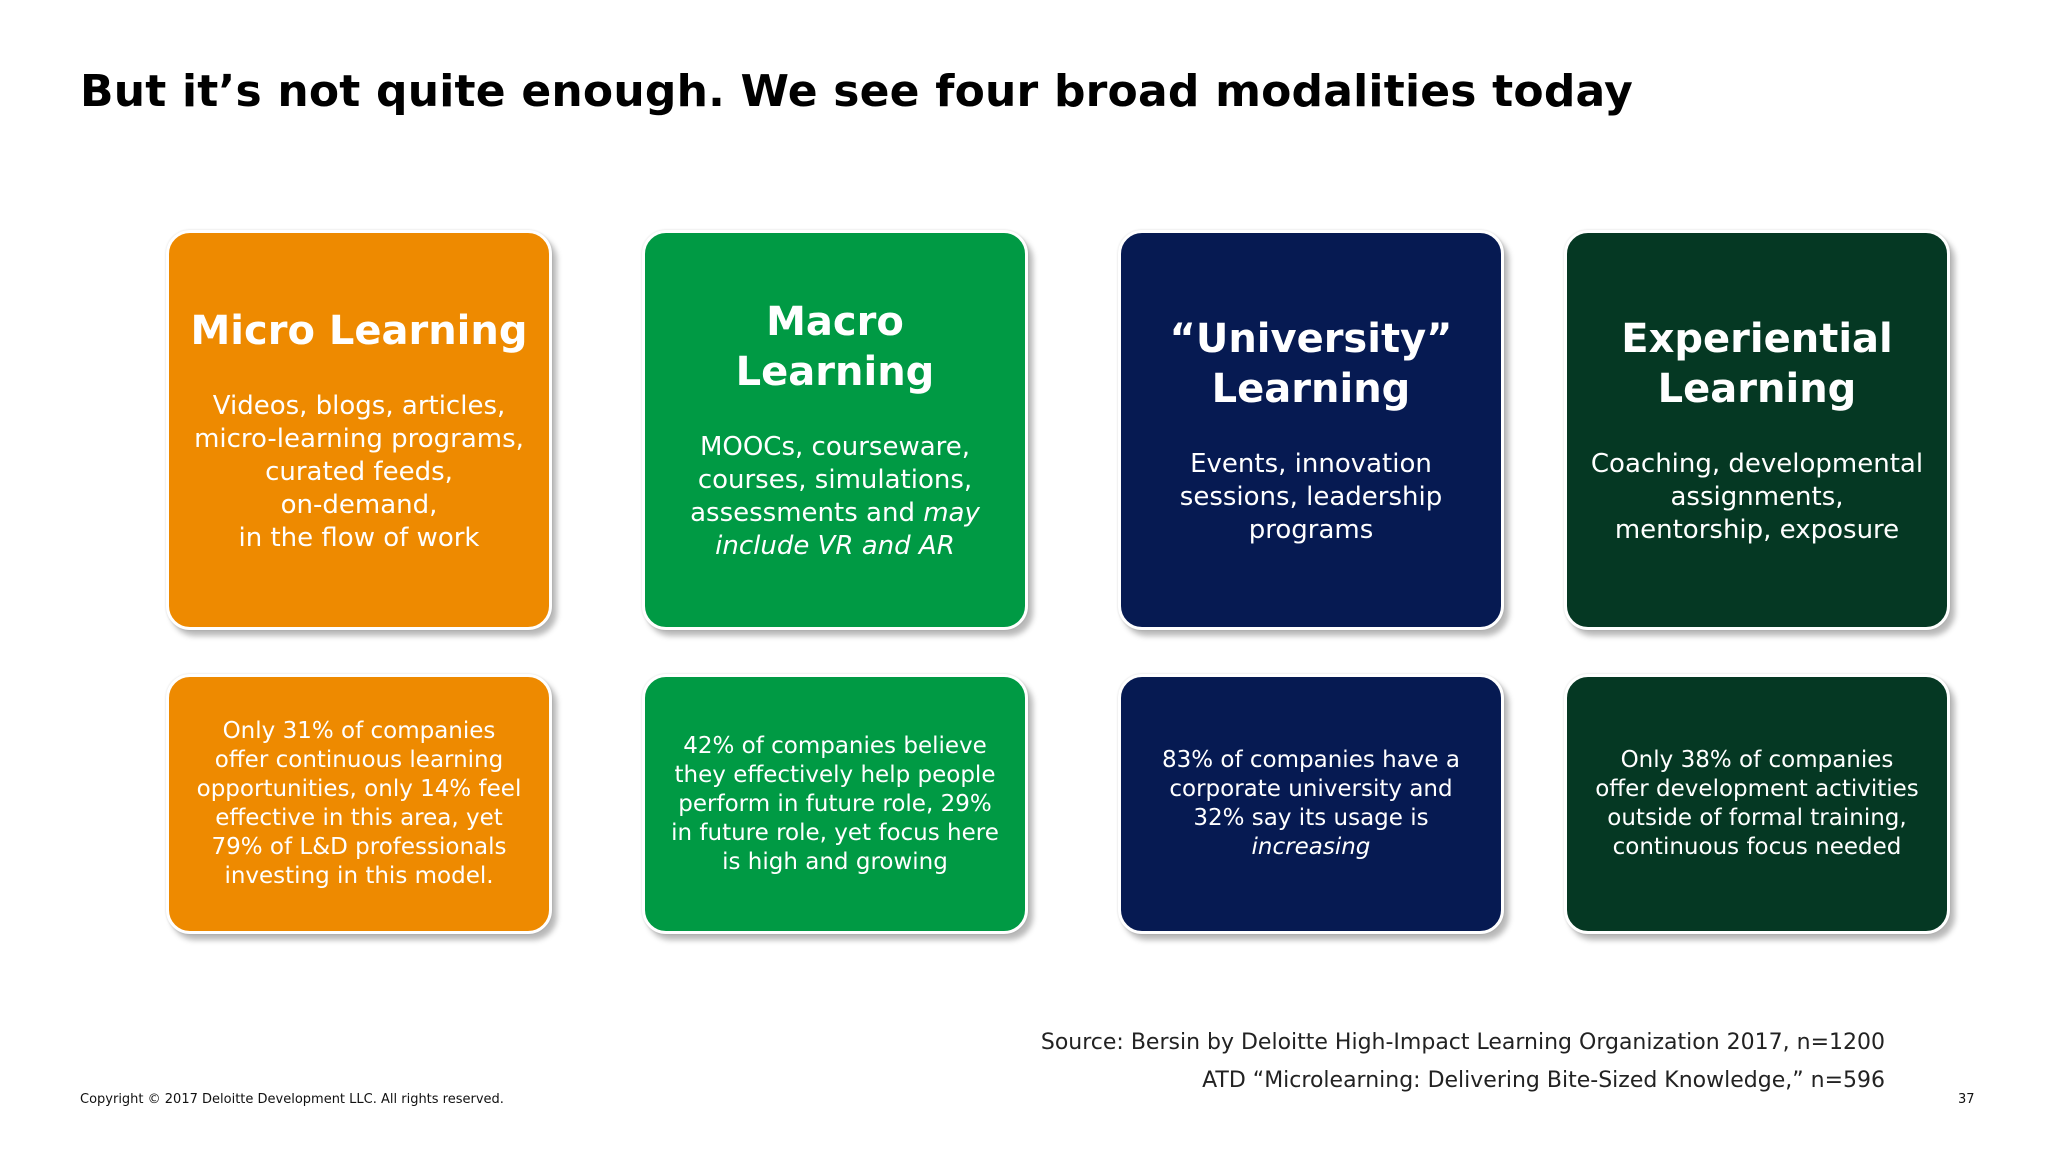  I want to click on description-line: micro-learning programs,, so click(359, 438).